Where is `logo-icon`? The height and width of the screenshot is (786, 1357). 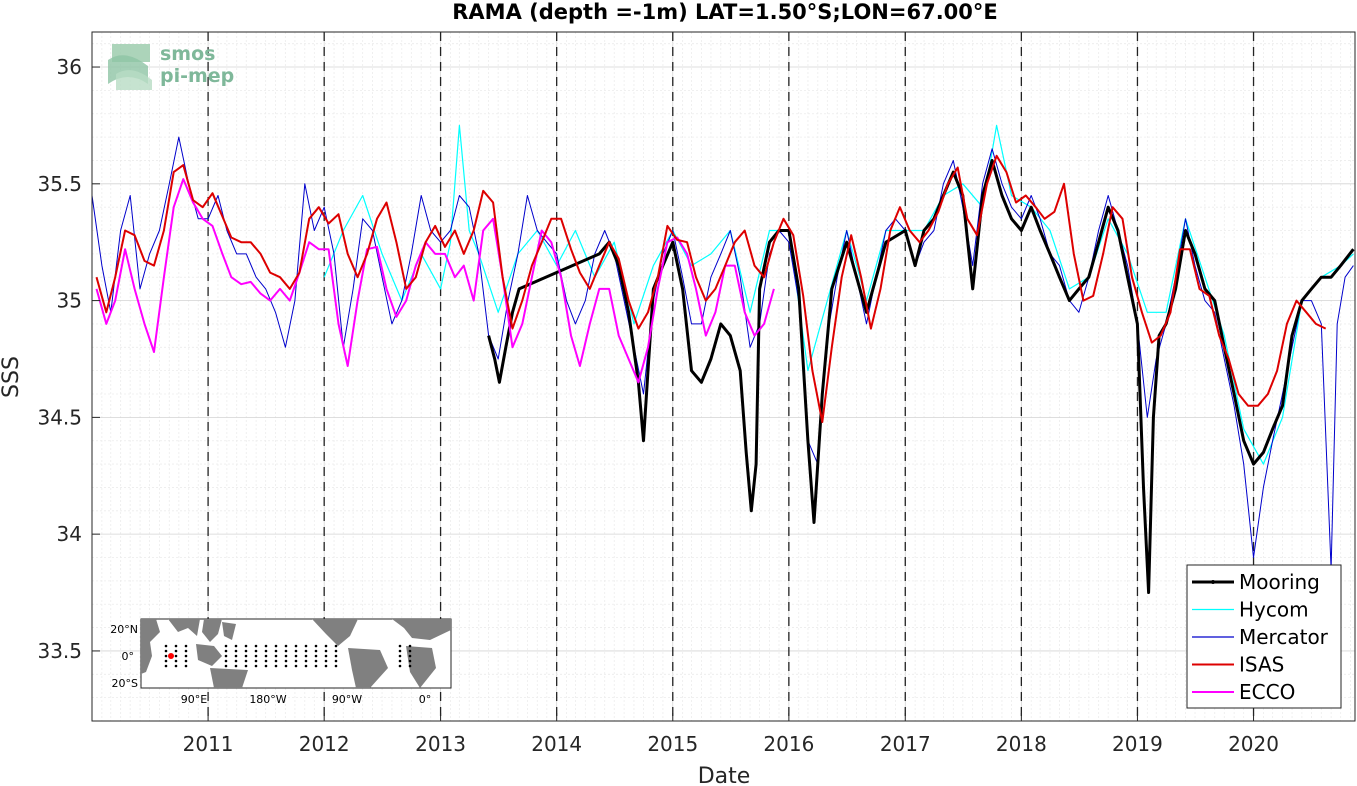 logo-icon is located at coordinates (130, 67).